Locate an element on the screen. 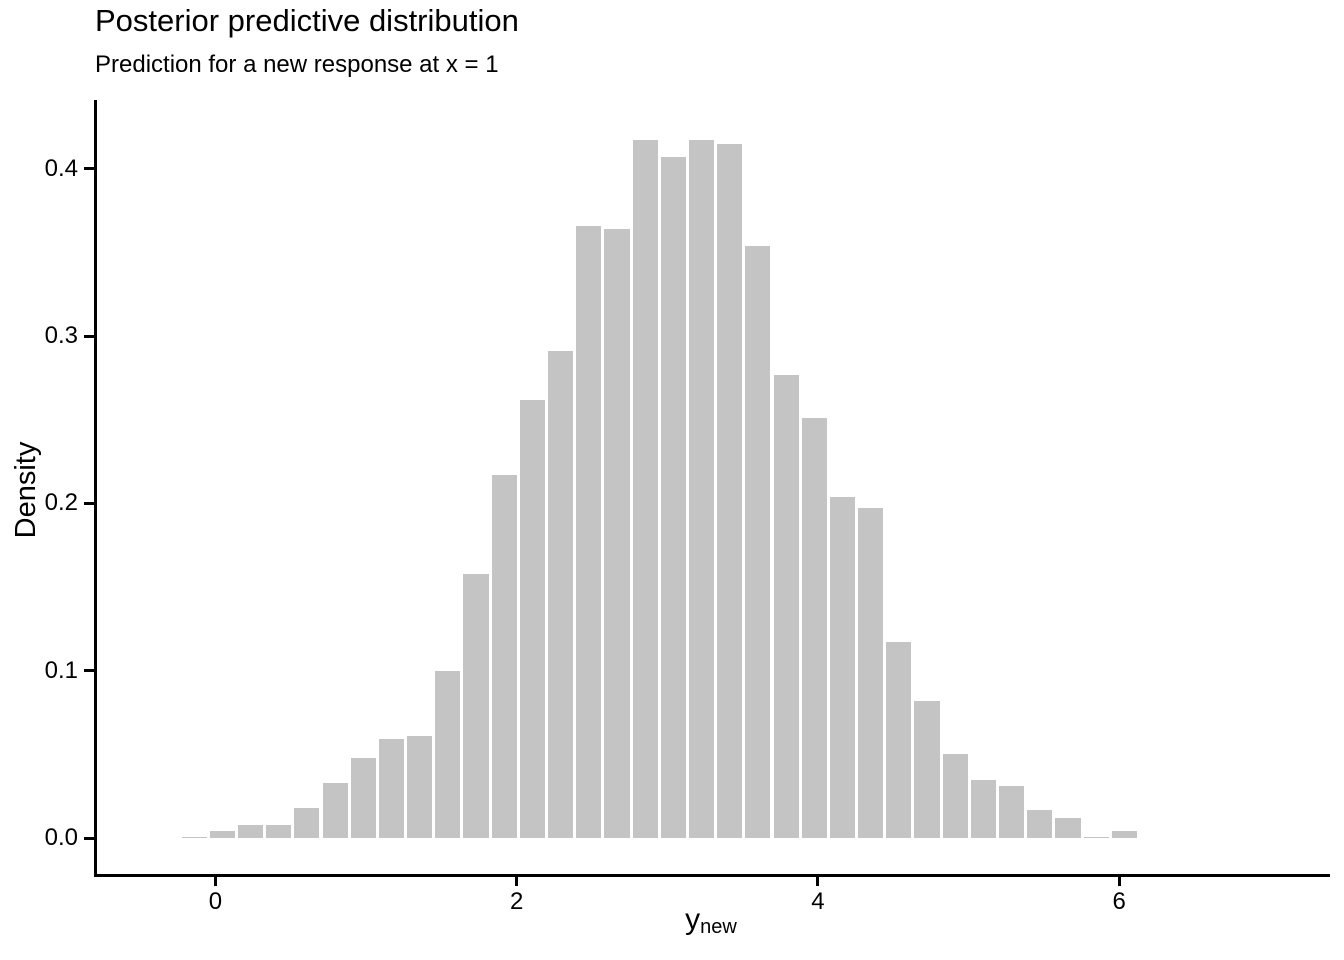 This screenshot has width=1344, height=960. y-tick-label: 0.4 is located at coordinates (61, 168).